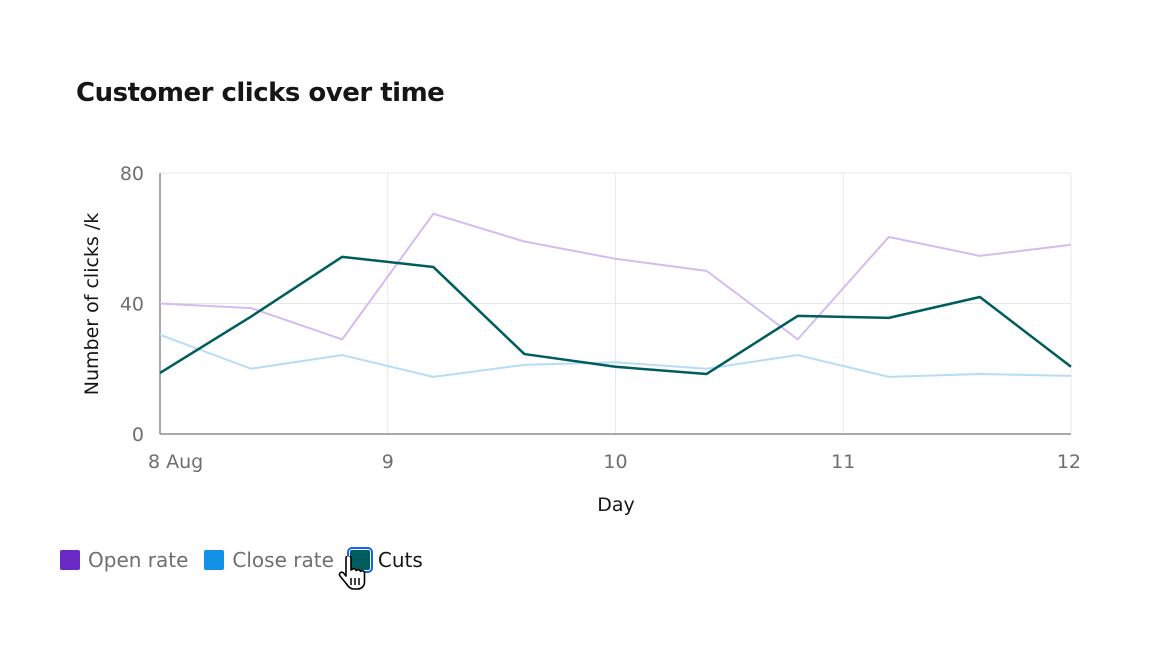  Describe the element at coordinates (359, 560) in the screenshot. I see `legend-swatch-cuts` at that location.